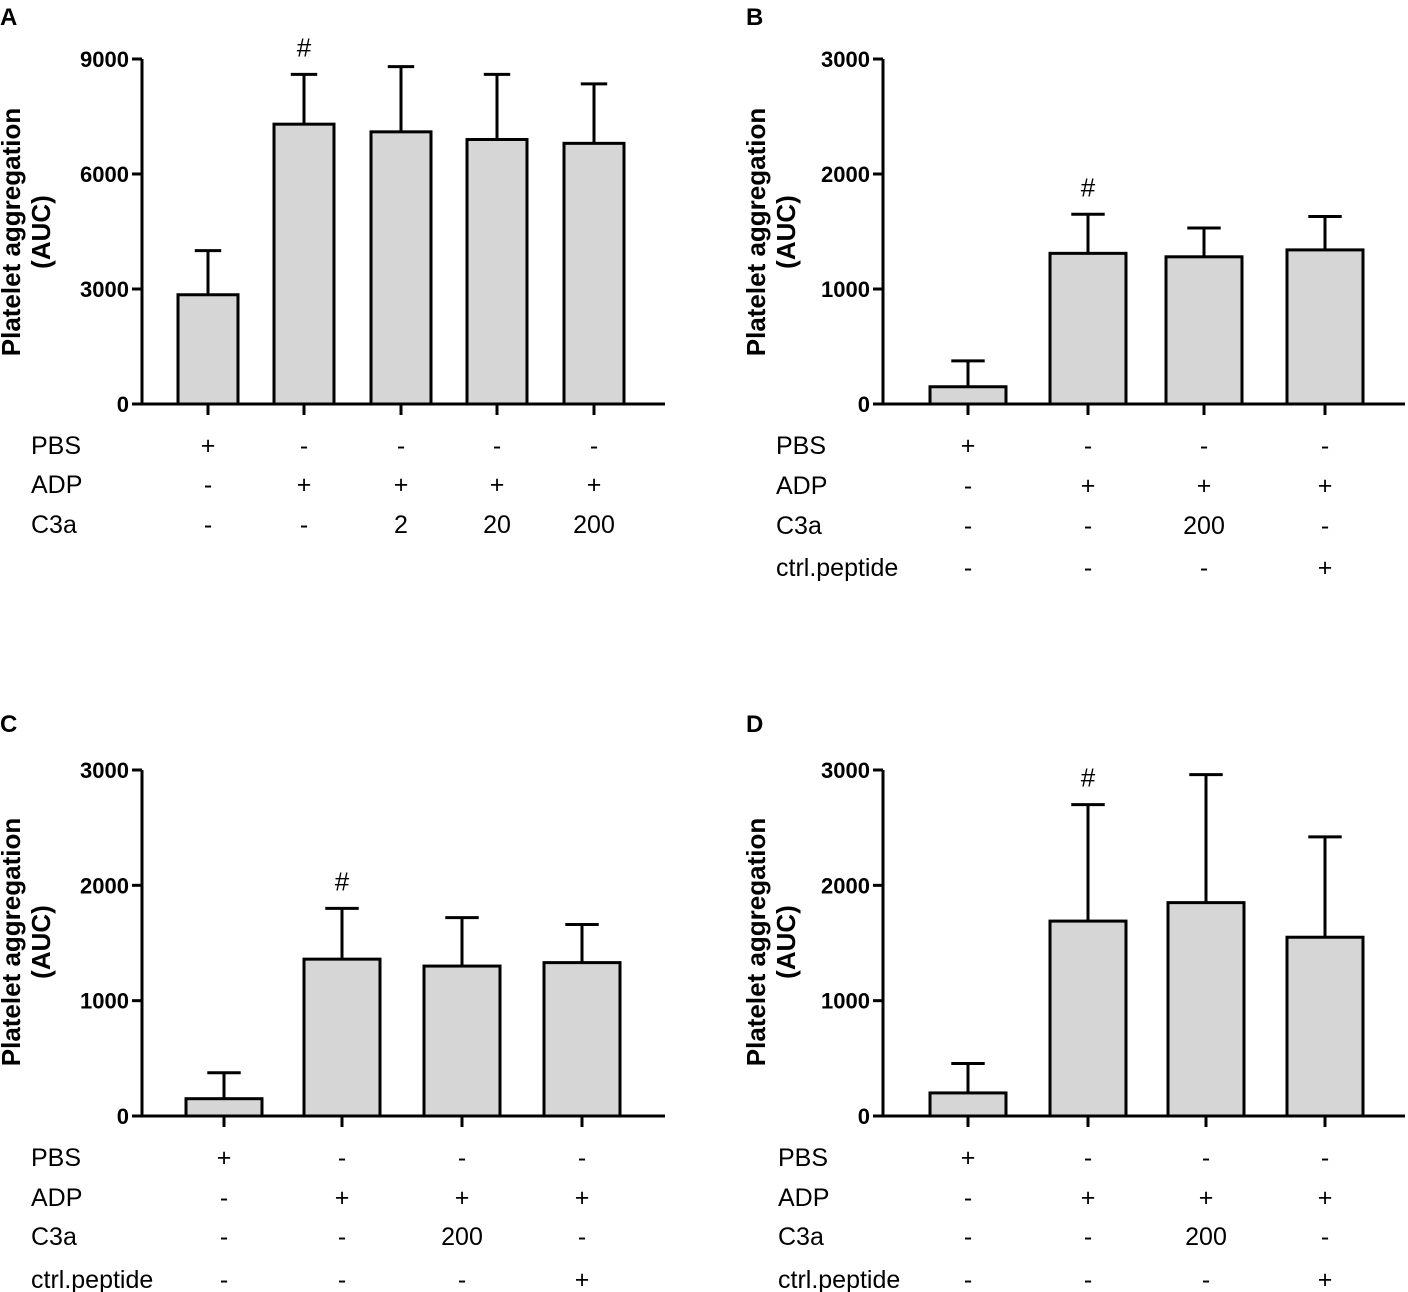  What do you see at coordinates (754, 724) in the screenshot?
I see `panel-letter: D` at bounding box center [754, 724].